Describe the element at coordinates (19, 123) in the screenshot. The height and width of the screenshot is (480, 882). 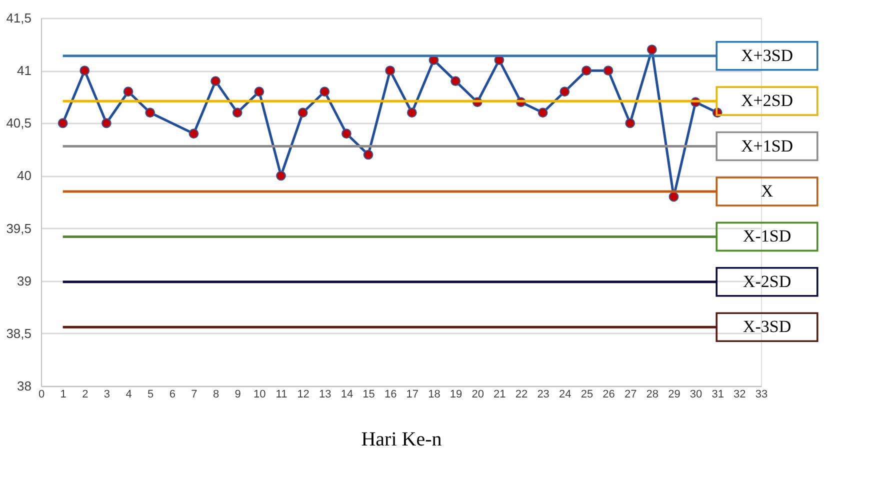
I see `y-tick-label: 40,5` at that location.